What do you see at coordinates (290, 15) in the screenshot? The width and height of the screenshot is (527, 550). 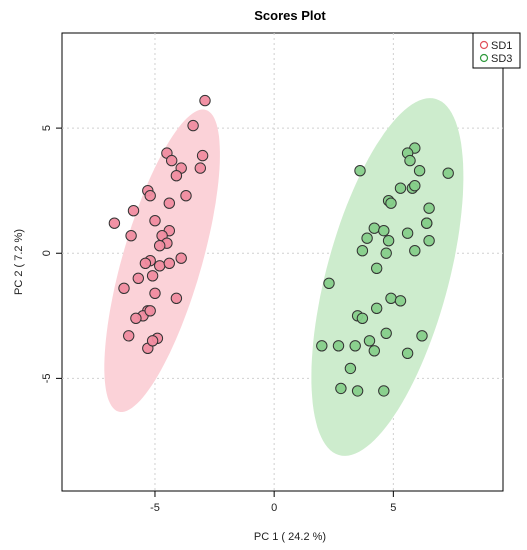 I see `chart-title: Scores Plot` at bounding box center [290, 15].